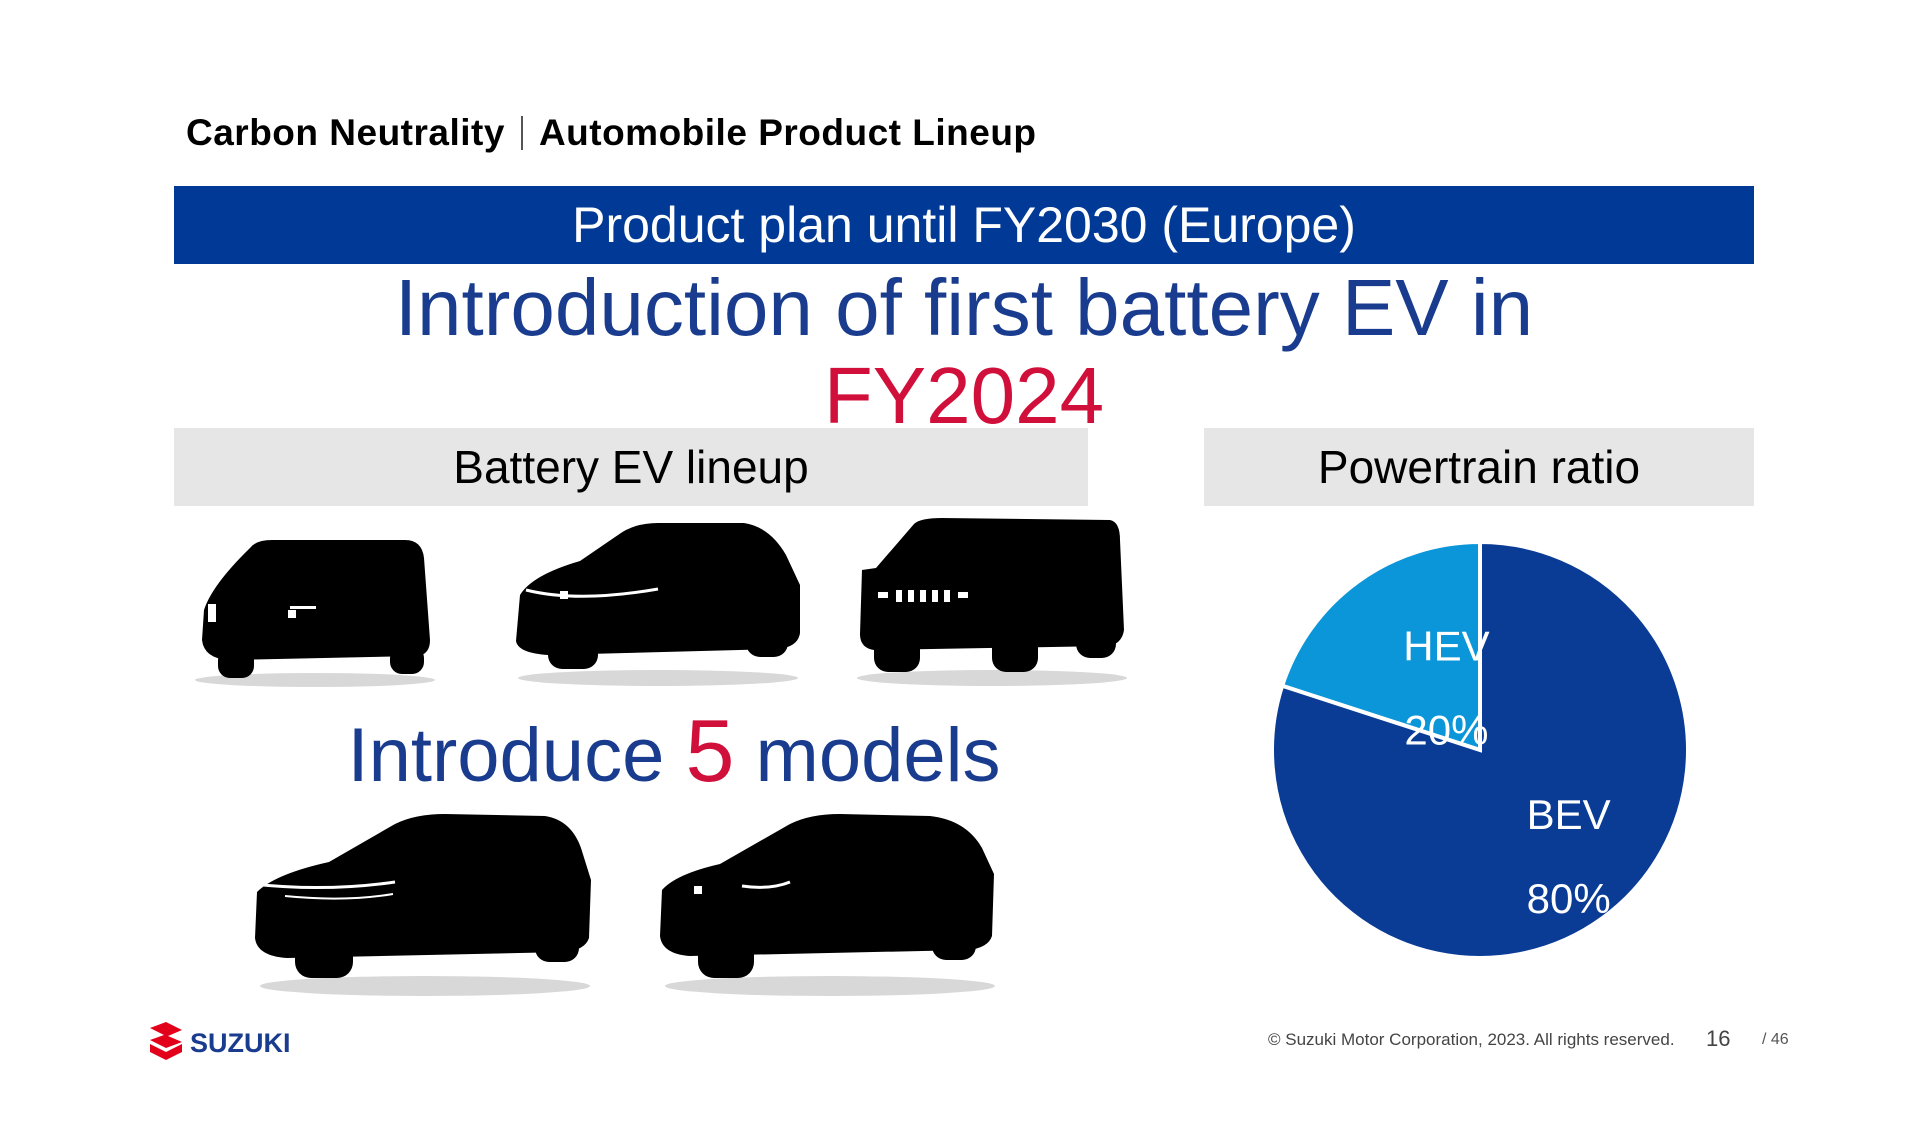 The width and height of the screenshot is (1920, 1144). What do you see at coordinates (964, 395) in the screenshot?
I see `headline-year: FY2024` at bounding box center [964, 395].